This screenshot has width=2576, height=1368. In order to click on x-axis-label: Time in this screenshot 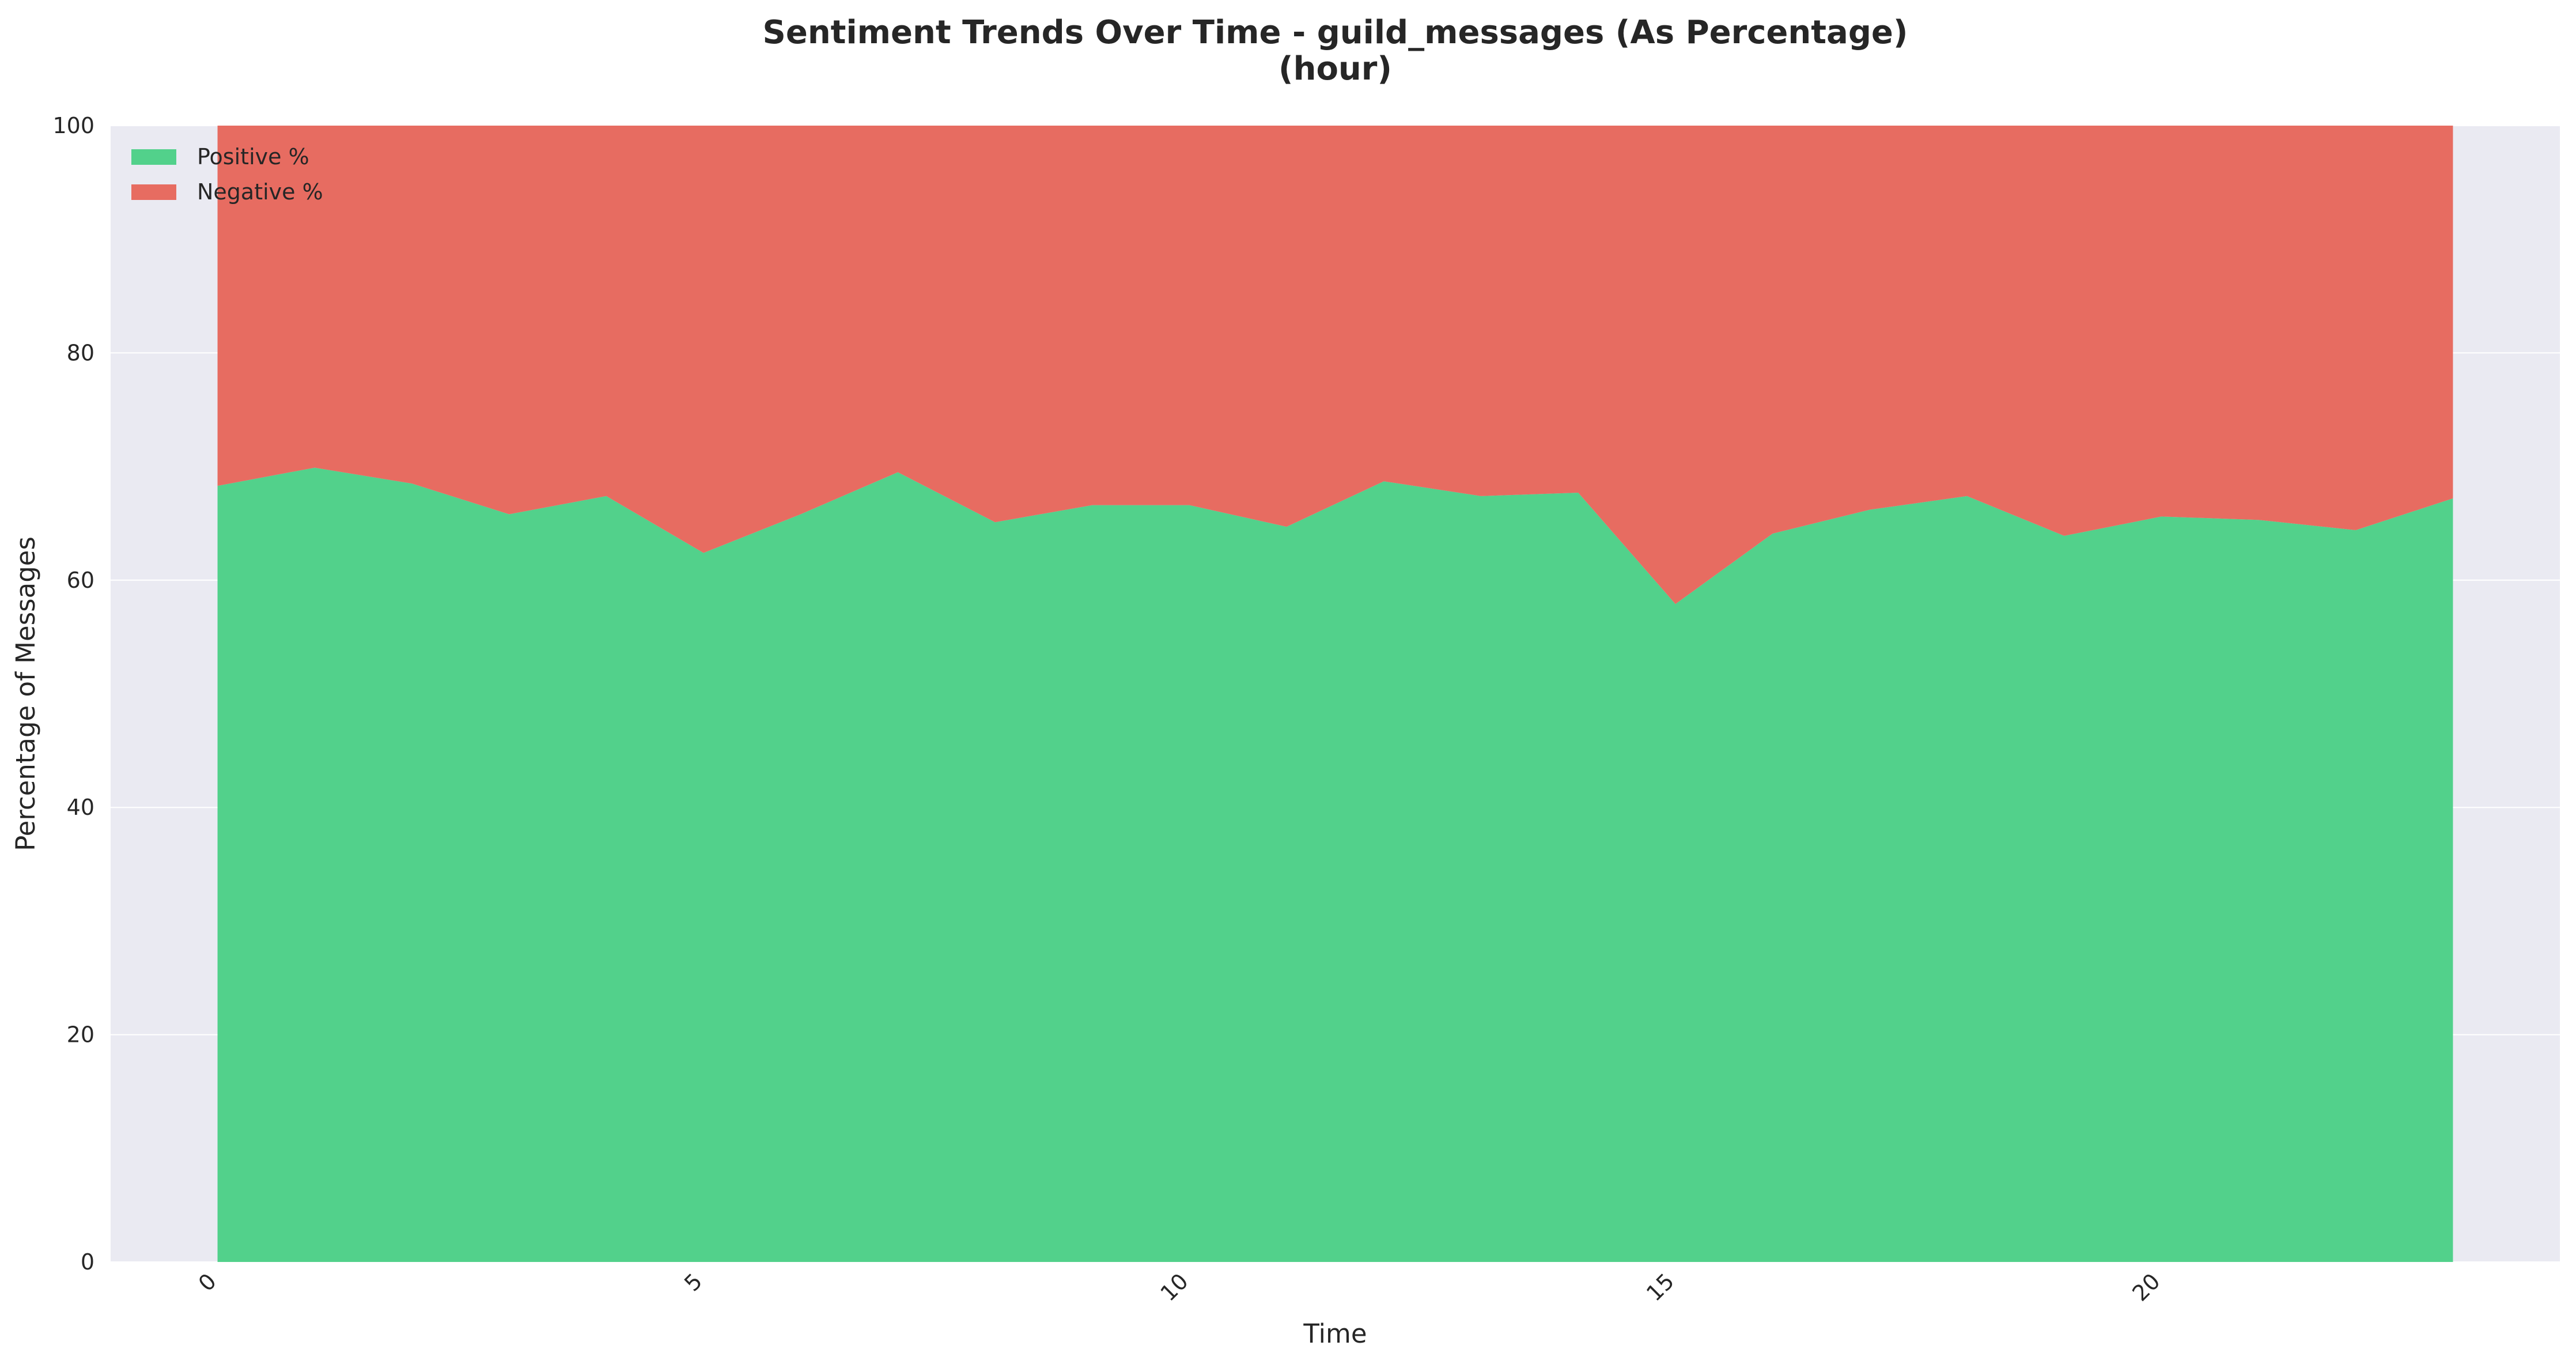, I will do `click(1335, 1333)`.